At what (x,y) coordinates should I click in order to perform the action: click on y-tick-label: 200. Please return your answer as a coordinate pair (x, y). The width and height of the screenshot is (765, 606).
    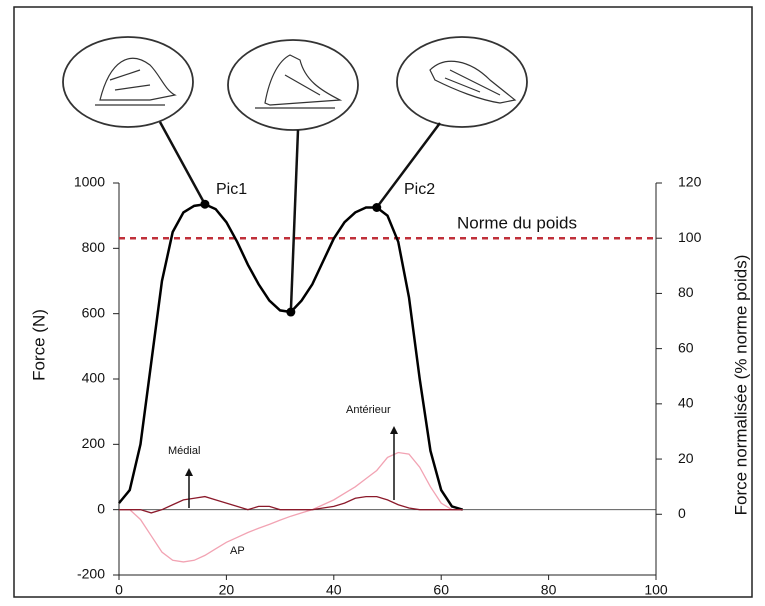
    Looking at the image, I should click on (94, 443).